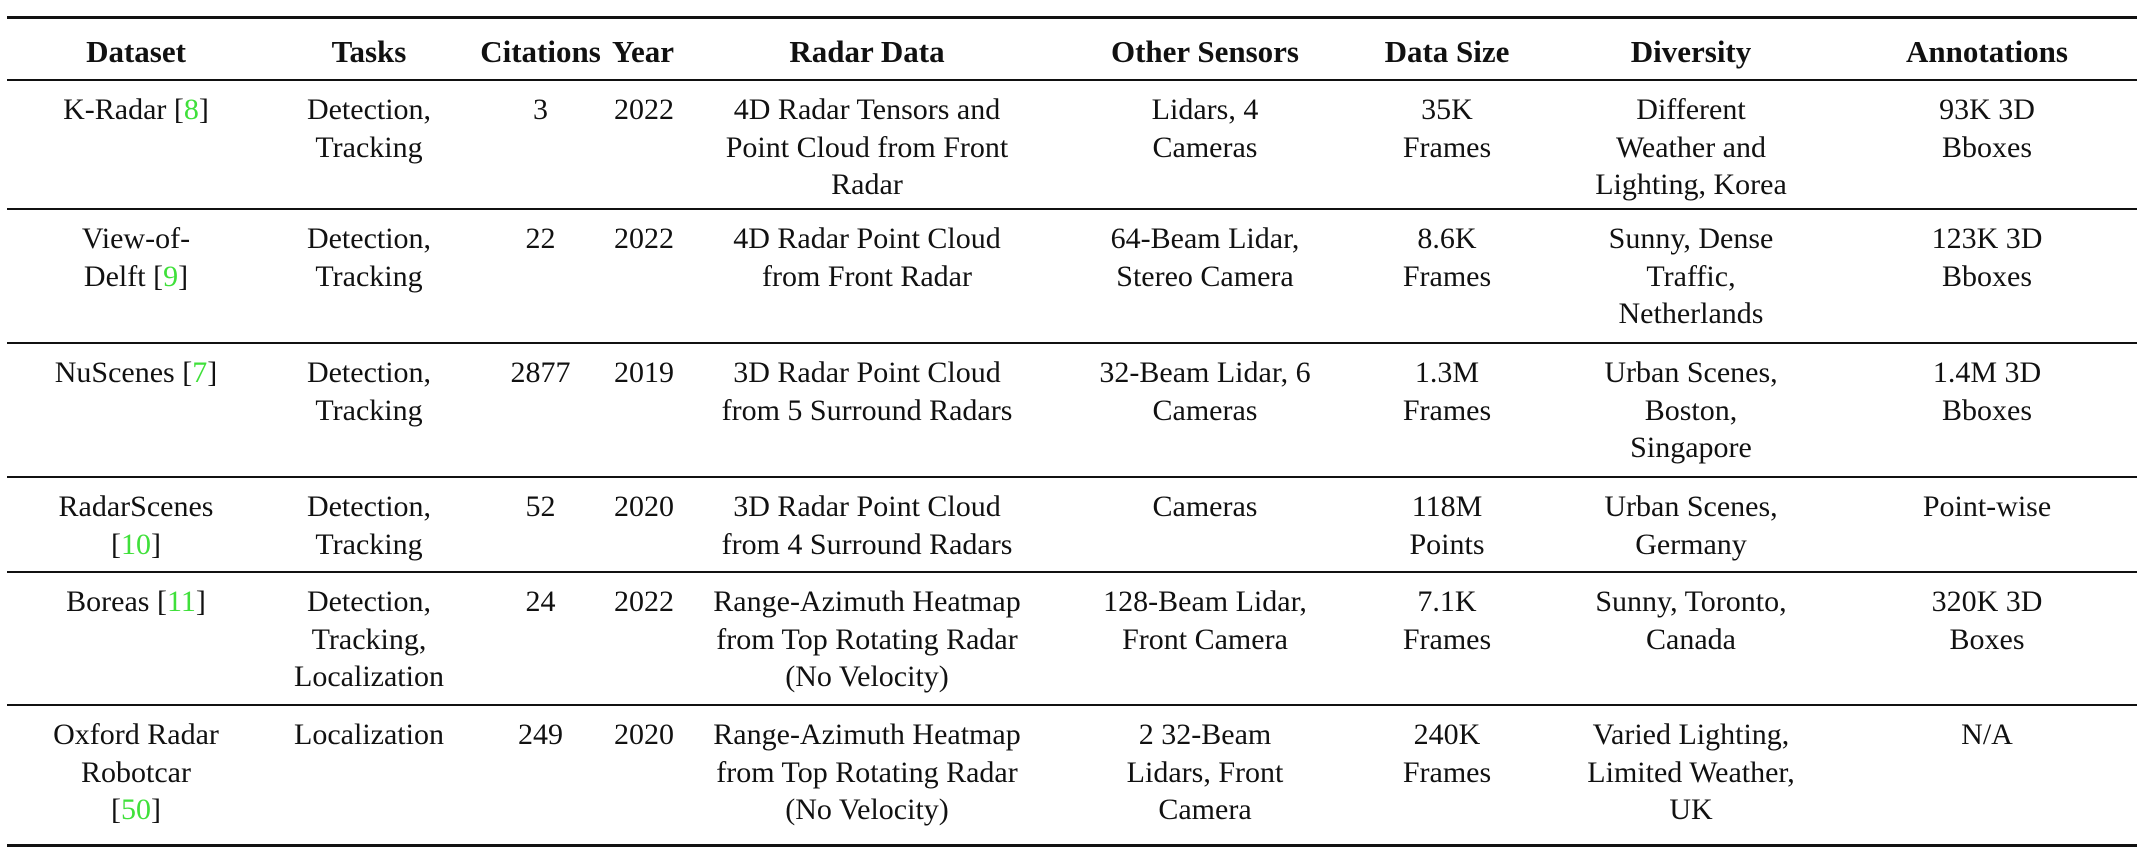 This screenshot has width=2144, height=862. I want to click on cell-diversity: Varied Lighting, Limited Weather, UK, so click(1691, 776).